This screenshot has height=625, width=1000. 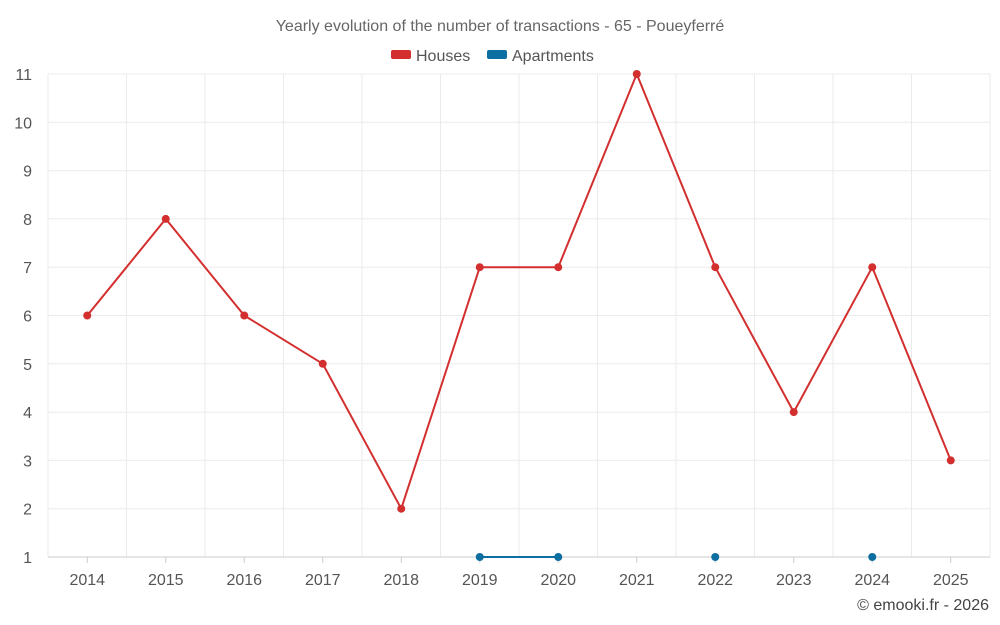 I want to click on x-tick-label: 2016, so click(x=244, y=580).